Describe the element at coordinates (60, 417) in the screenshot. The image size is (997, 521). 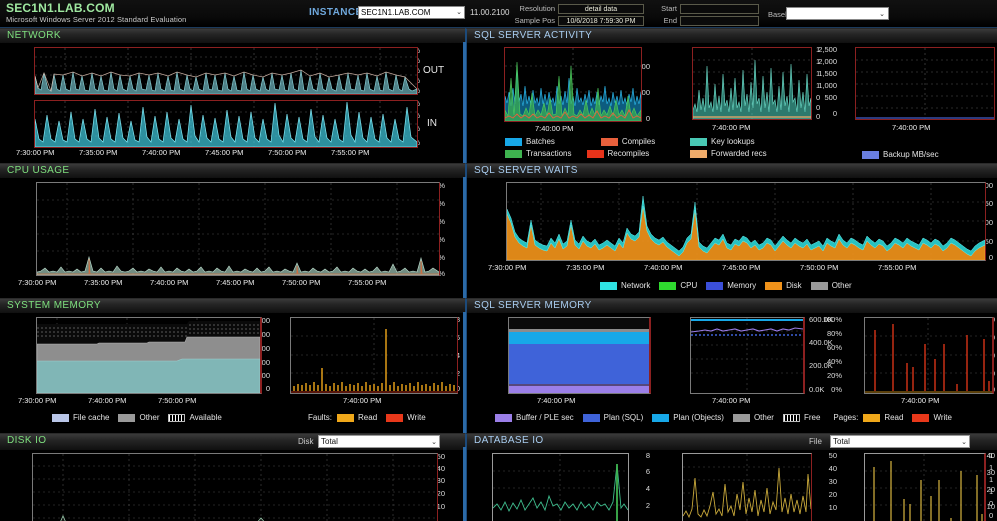
I see `legend-swatch-file-cache` at that location.